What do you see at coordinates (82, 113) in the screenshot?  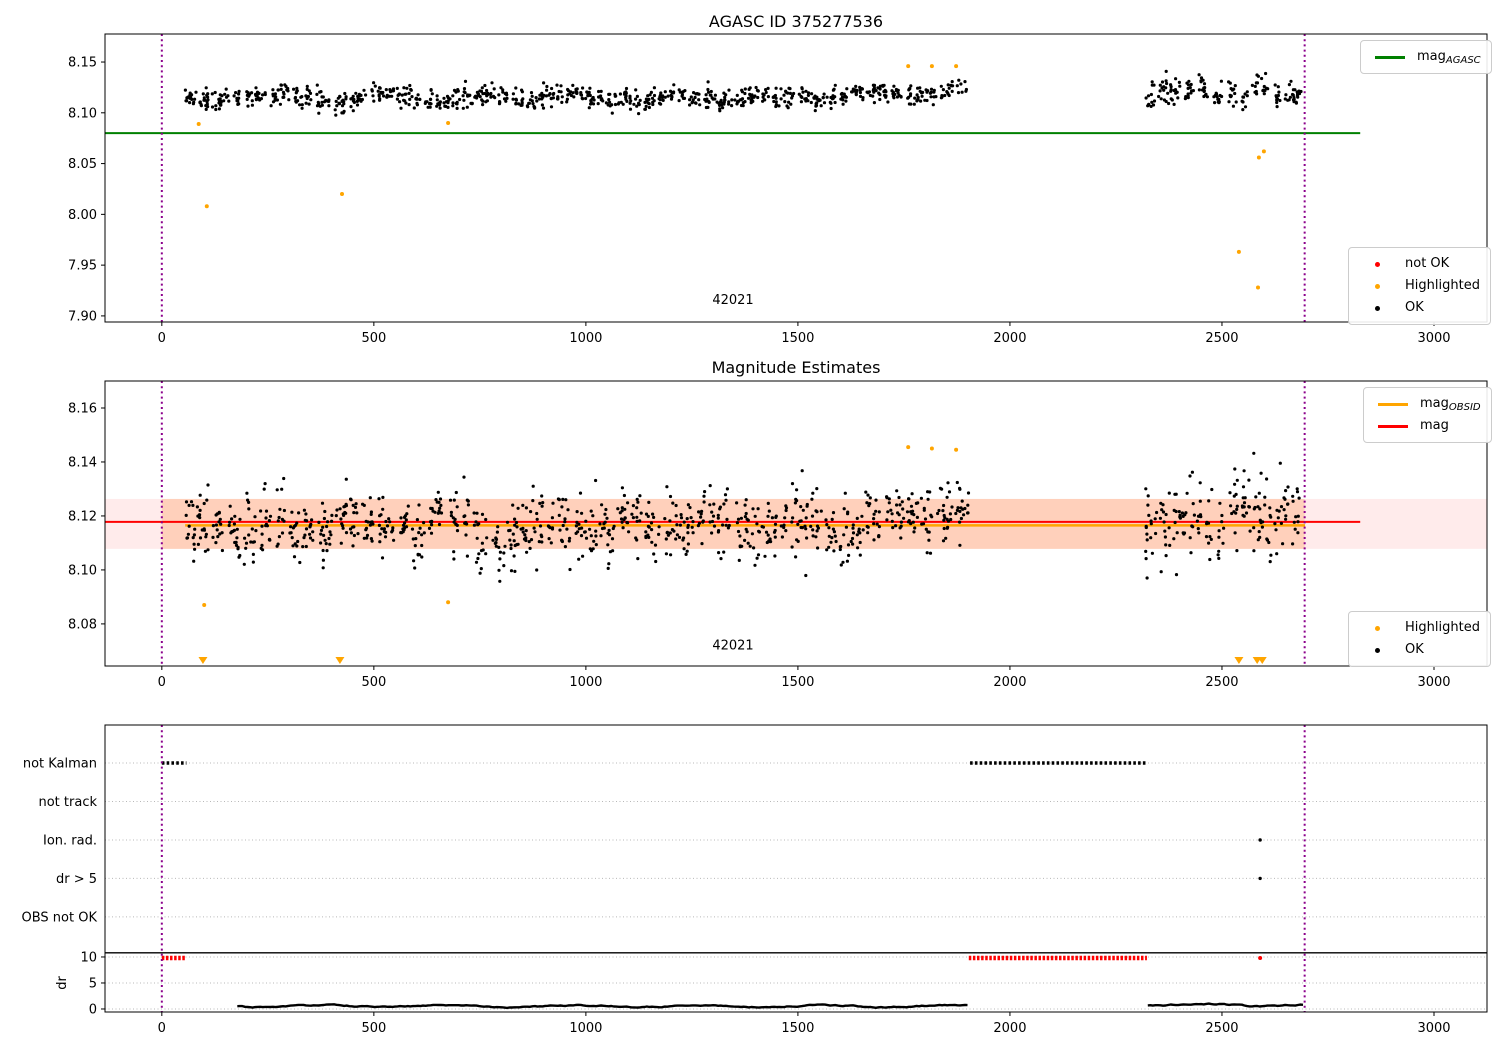 I see `top-ytick-label: 8.10` at bounding box center [82, 113].